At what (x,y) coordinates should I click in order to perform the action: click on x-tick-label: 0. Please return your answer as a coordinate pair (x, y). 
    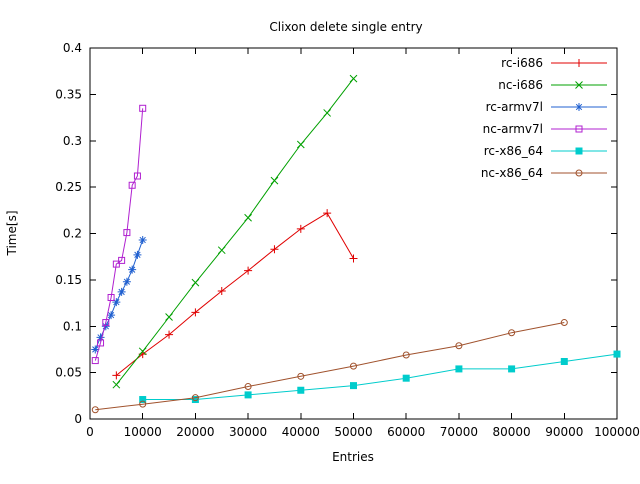
    Looking at the image, I should click on (90, 432).